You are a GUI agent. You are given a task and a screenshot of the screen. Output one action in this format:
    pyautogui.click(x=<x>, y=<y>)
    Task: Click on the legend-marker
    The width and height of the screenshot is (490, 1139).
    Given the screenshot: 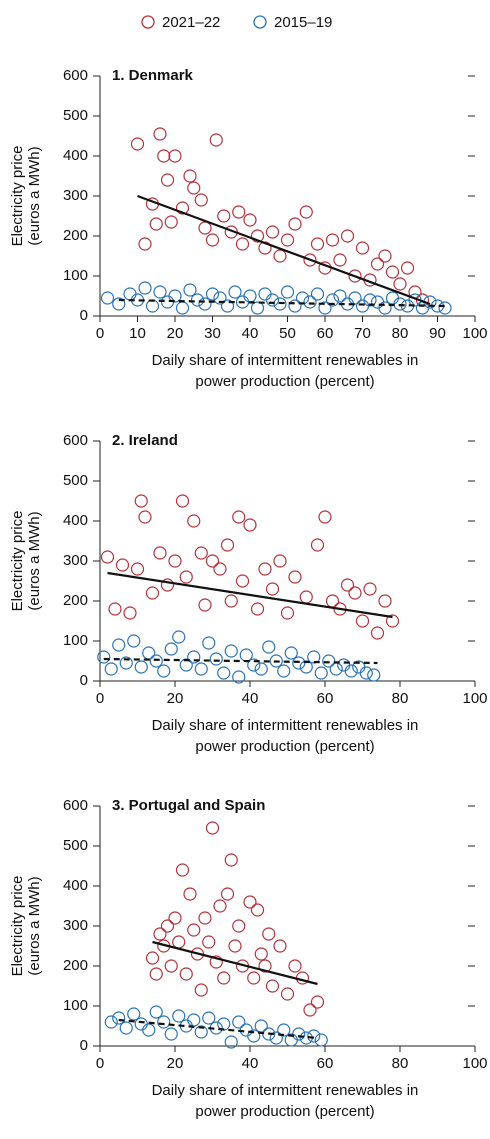 What is the action you would take?
    pyautogui.click(x=148, y=22)
    